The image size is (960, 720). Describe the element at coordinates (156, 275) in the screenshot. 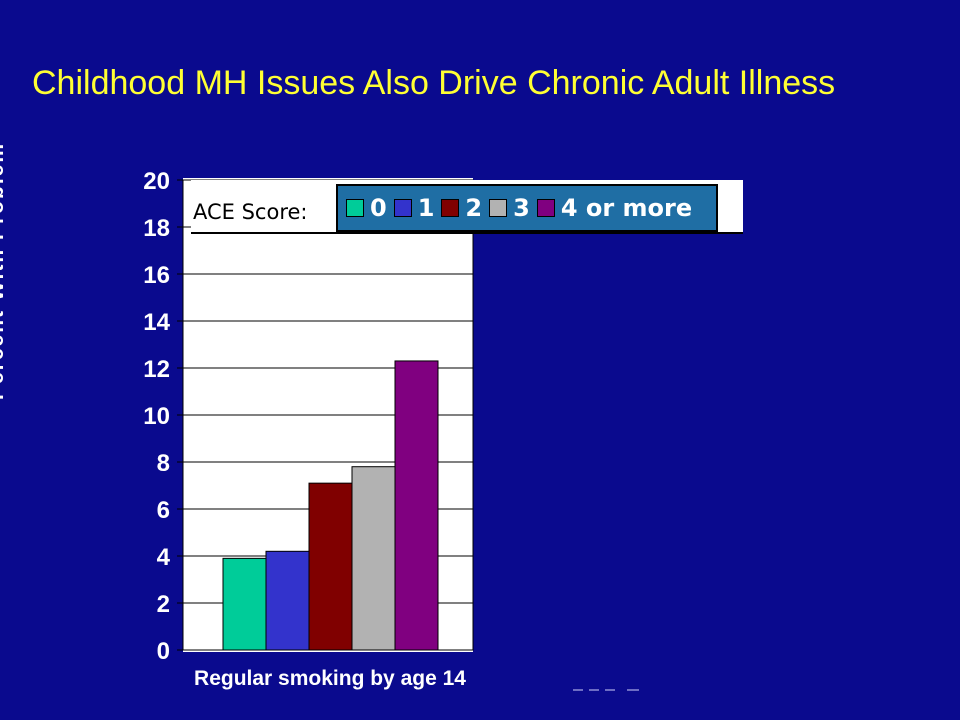

I see `y-tick-label: 16` at that location.